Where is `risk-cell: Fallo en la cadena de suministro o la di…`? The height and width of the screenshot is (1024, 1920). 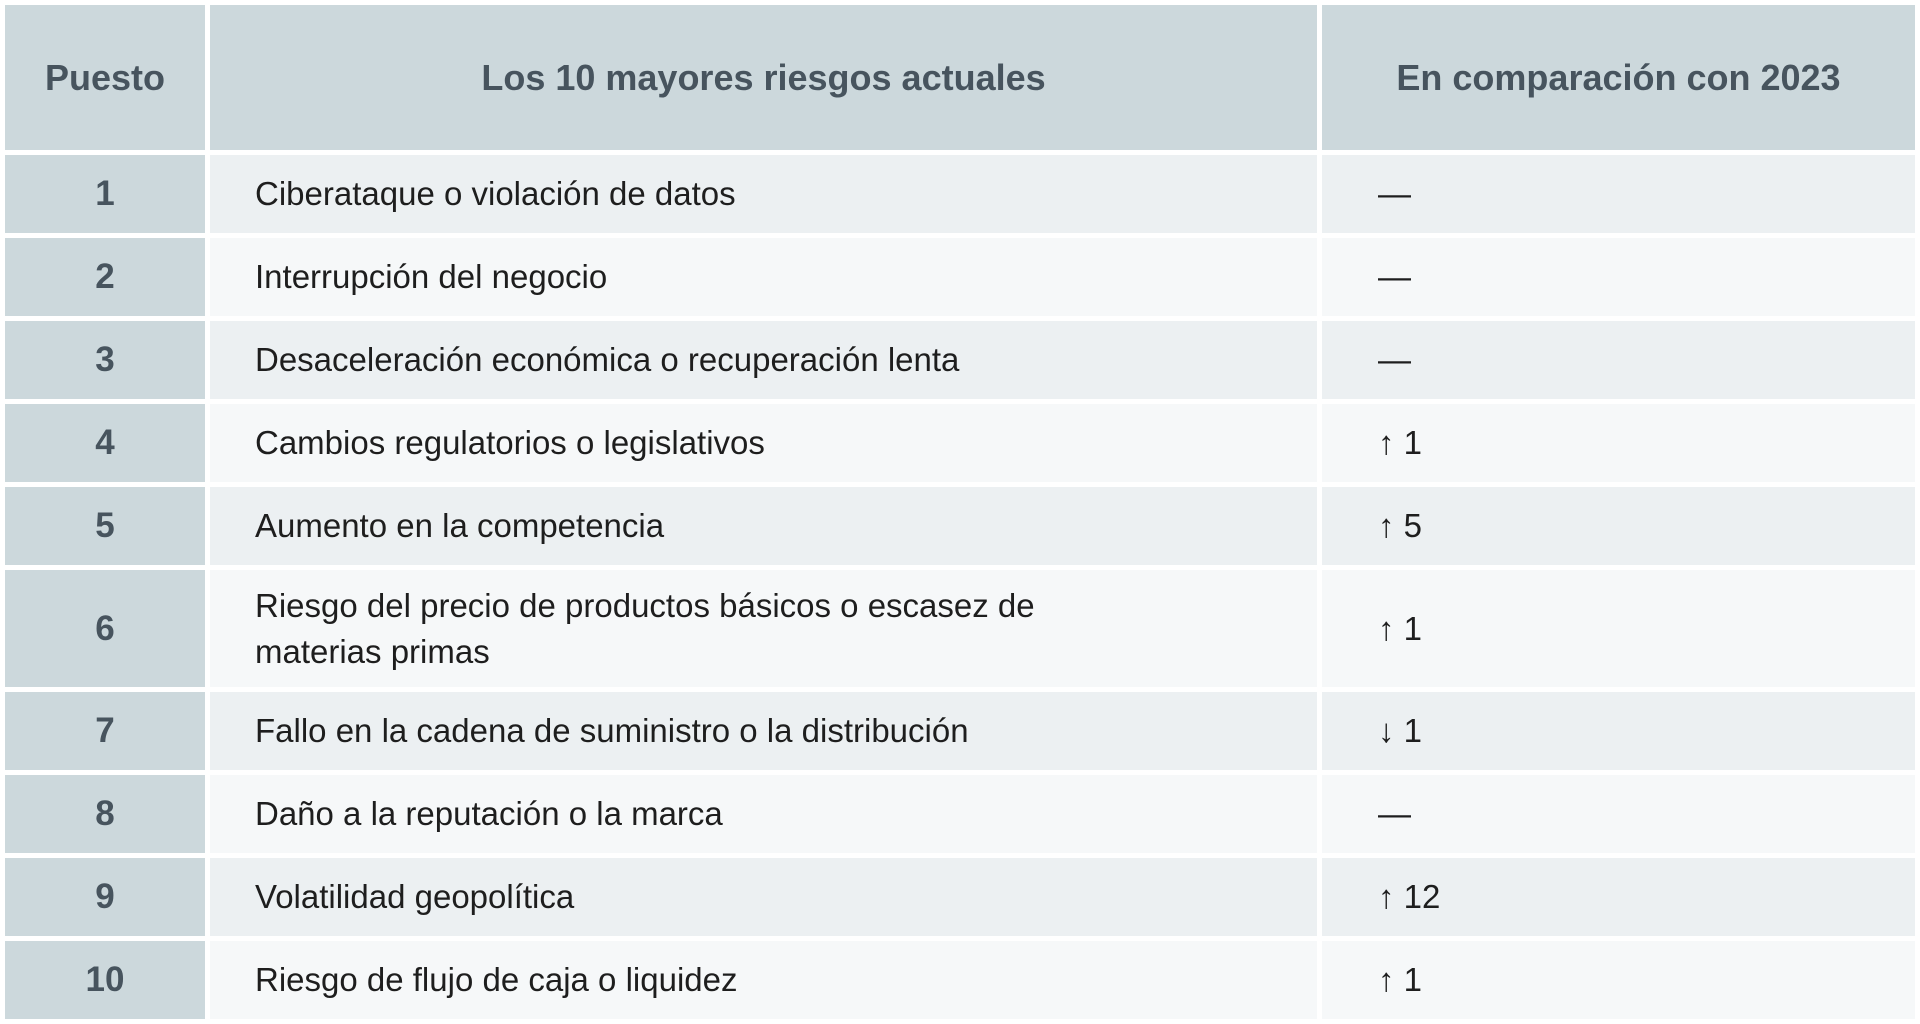
risk-cell: Fallo en la cadena de suministro o la di… is located at coordinates (763, 731).